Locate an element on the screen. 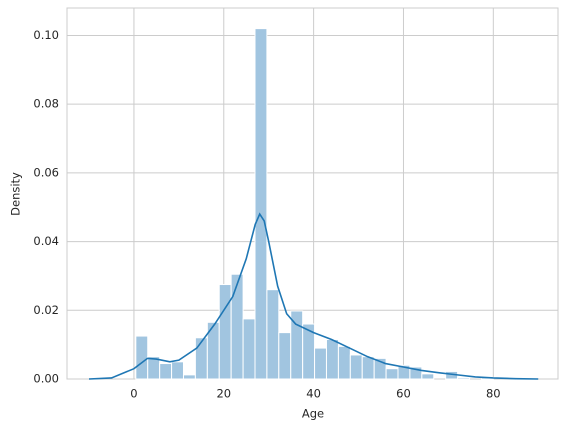  y-tick-label: 0.04 is located at coordinates (46, 241).